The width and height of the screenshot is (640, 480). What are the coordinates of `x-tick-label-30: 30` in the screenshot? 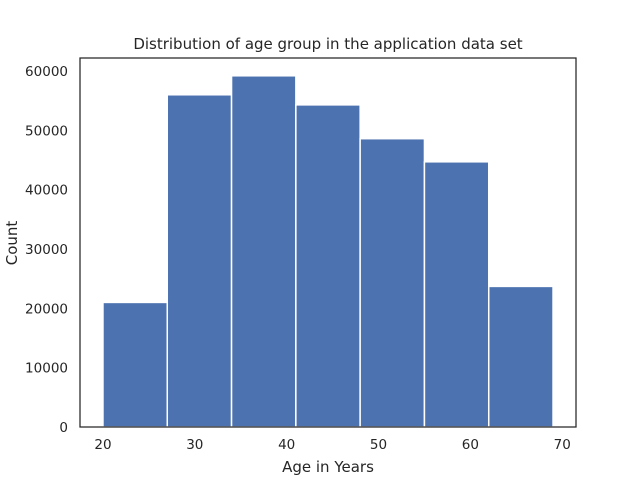 It's located at (194, 445).